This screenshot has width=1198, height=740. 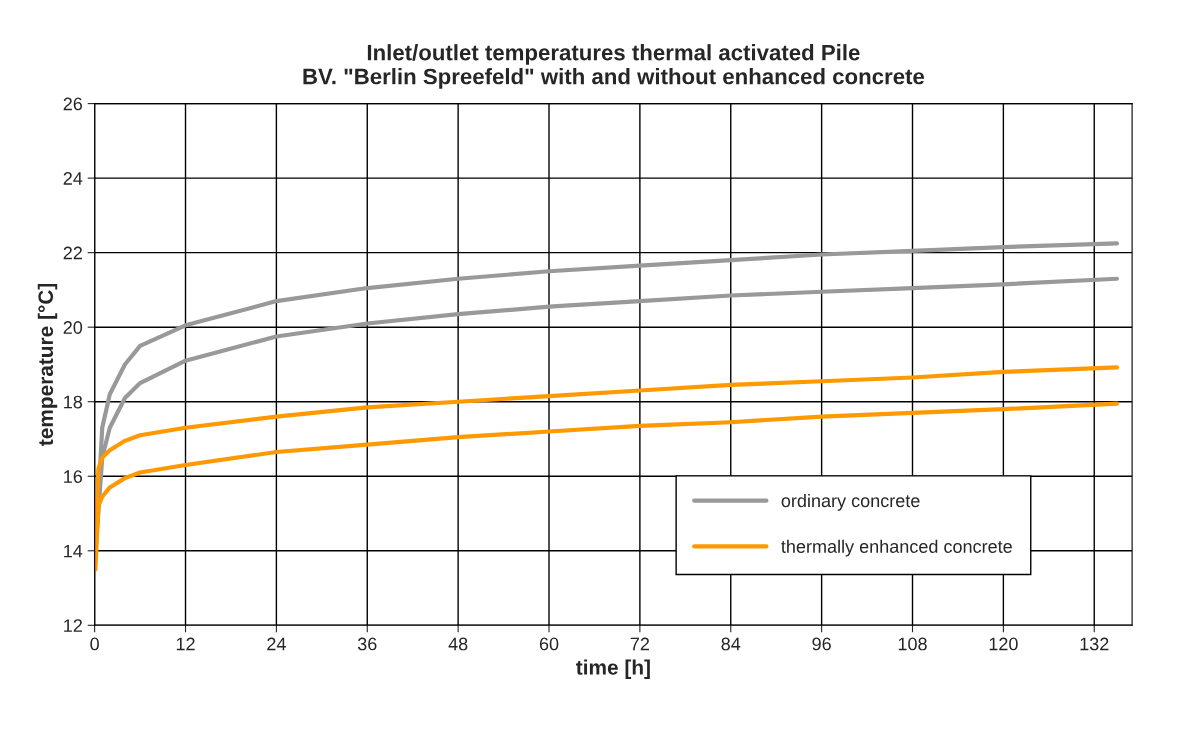 I want to click on x-tick-label: 108, so click(x=912, y=644).